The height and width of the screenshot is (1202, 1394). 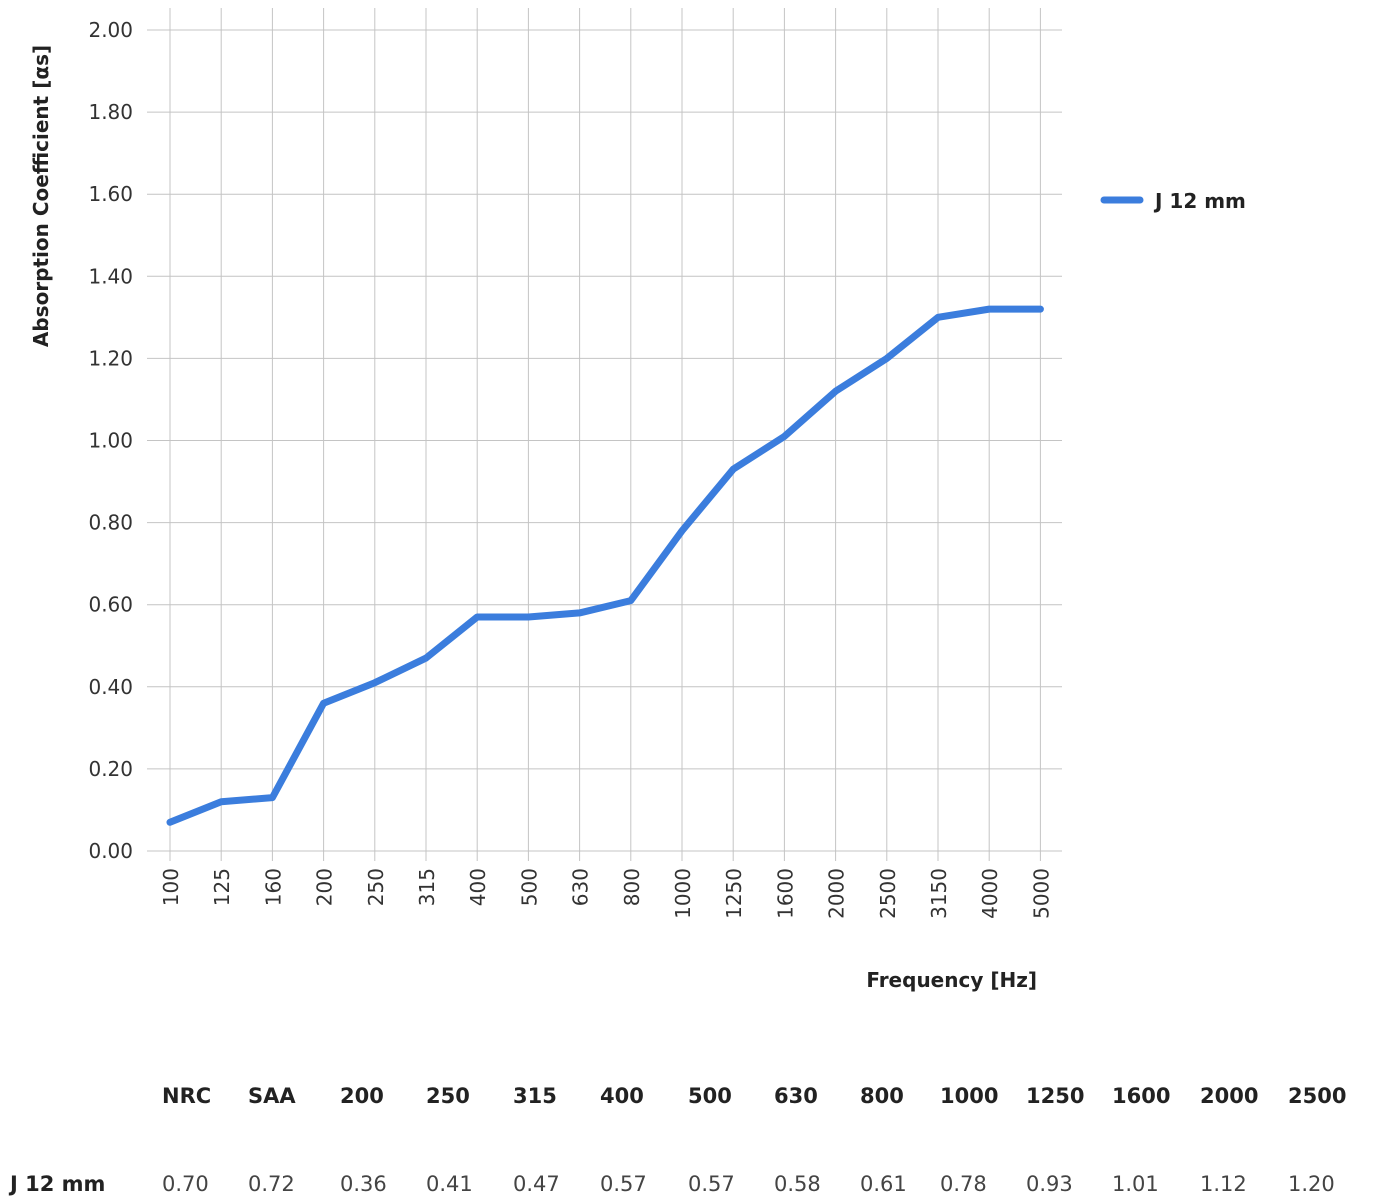 What do you see at coordinates (529, 887) in the screenshot?
I see `x-tick-label: 500` at bounding box center [529, 887].